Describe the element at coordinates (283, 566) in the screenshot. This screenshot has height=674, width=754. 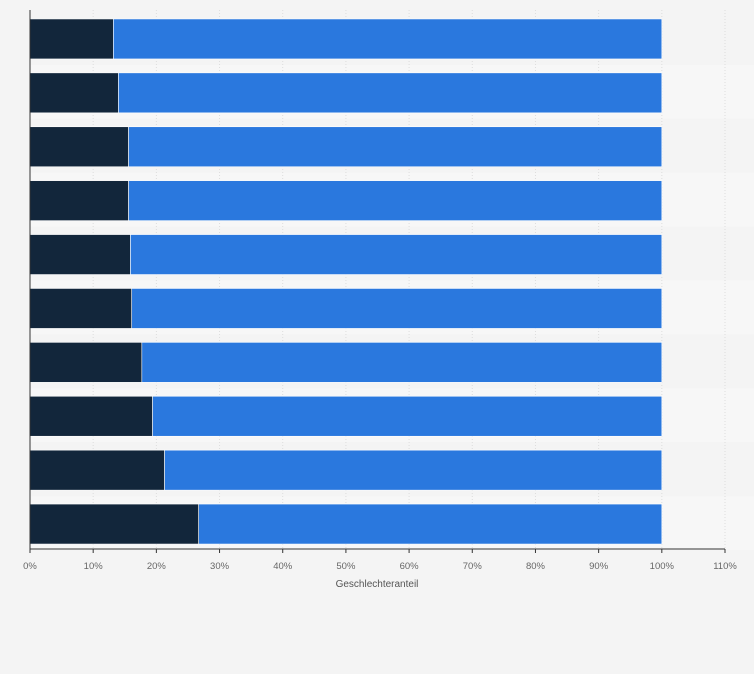
I see `x-tick-label: 40%` at that location.